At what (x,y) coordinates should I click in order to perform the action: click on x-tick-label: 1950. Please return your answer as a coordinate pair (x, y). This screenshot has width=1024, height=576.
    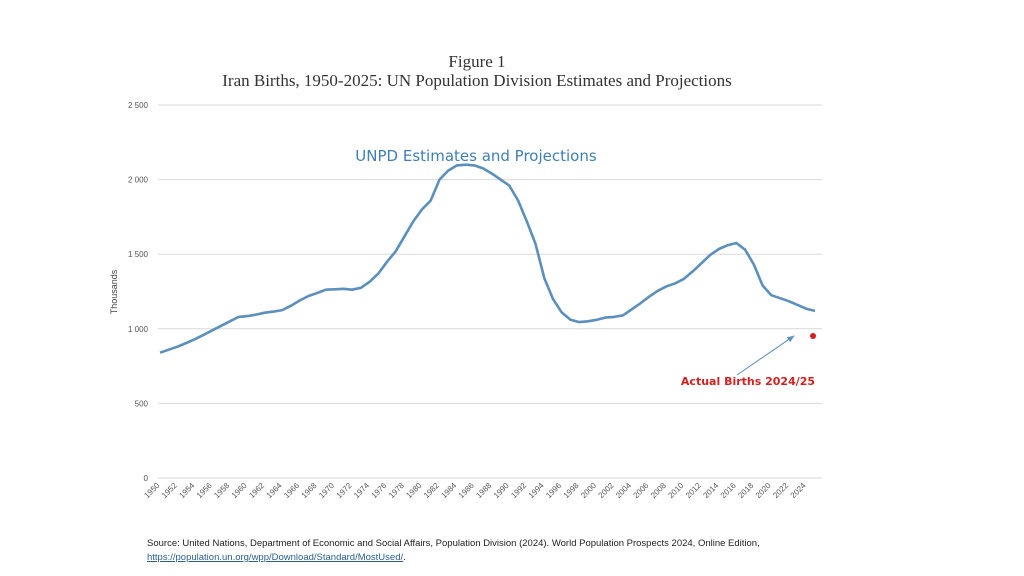
    Looking at the image, I should click on (151, 490).